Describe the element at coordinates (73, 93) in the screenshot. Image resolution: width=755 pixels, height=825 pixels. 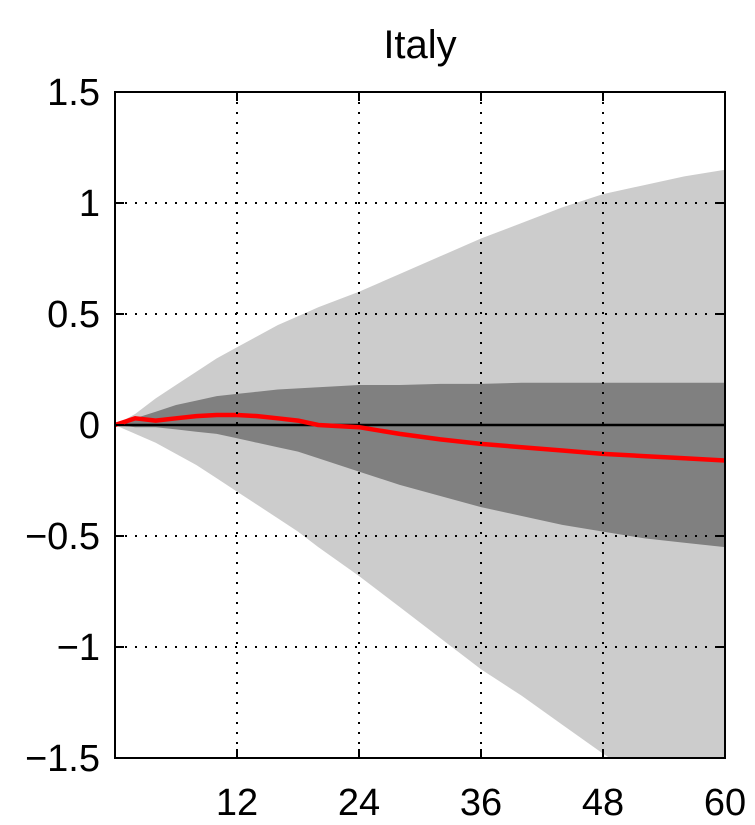
I see `y-tick-label: 1.5` at that location.